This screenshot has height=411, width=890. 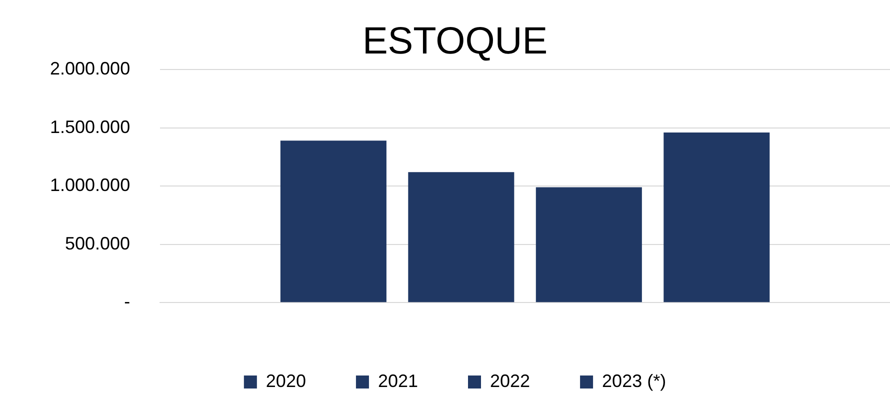 I want to click on legend-label: 2023 (*), so click(x=634, y=380).